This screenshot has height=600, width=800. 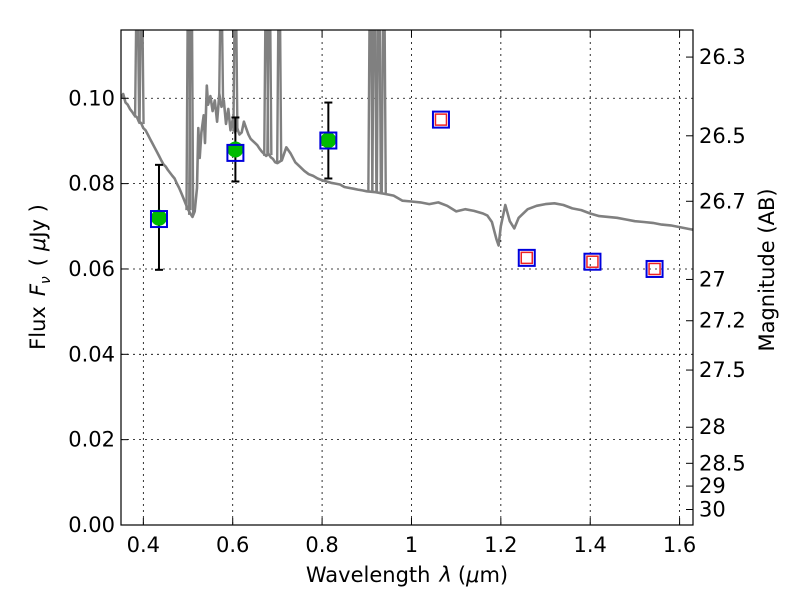 What do you see at coordinates (91, 184) in the screenshot?
I see `y-tick-label: 0.08` at bounding box center [91, 184].